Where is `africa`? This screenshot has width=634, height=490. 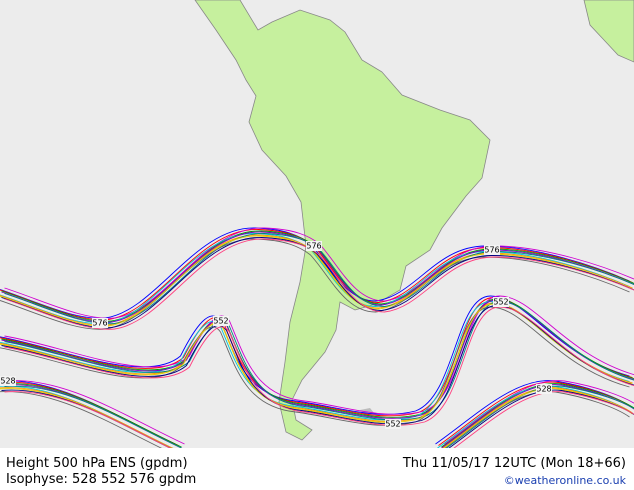 africa is located at coordinates (608, 31).